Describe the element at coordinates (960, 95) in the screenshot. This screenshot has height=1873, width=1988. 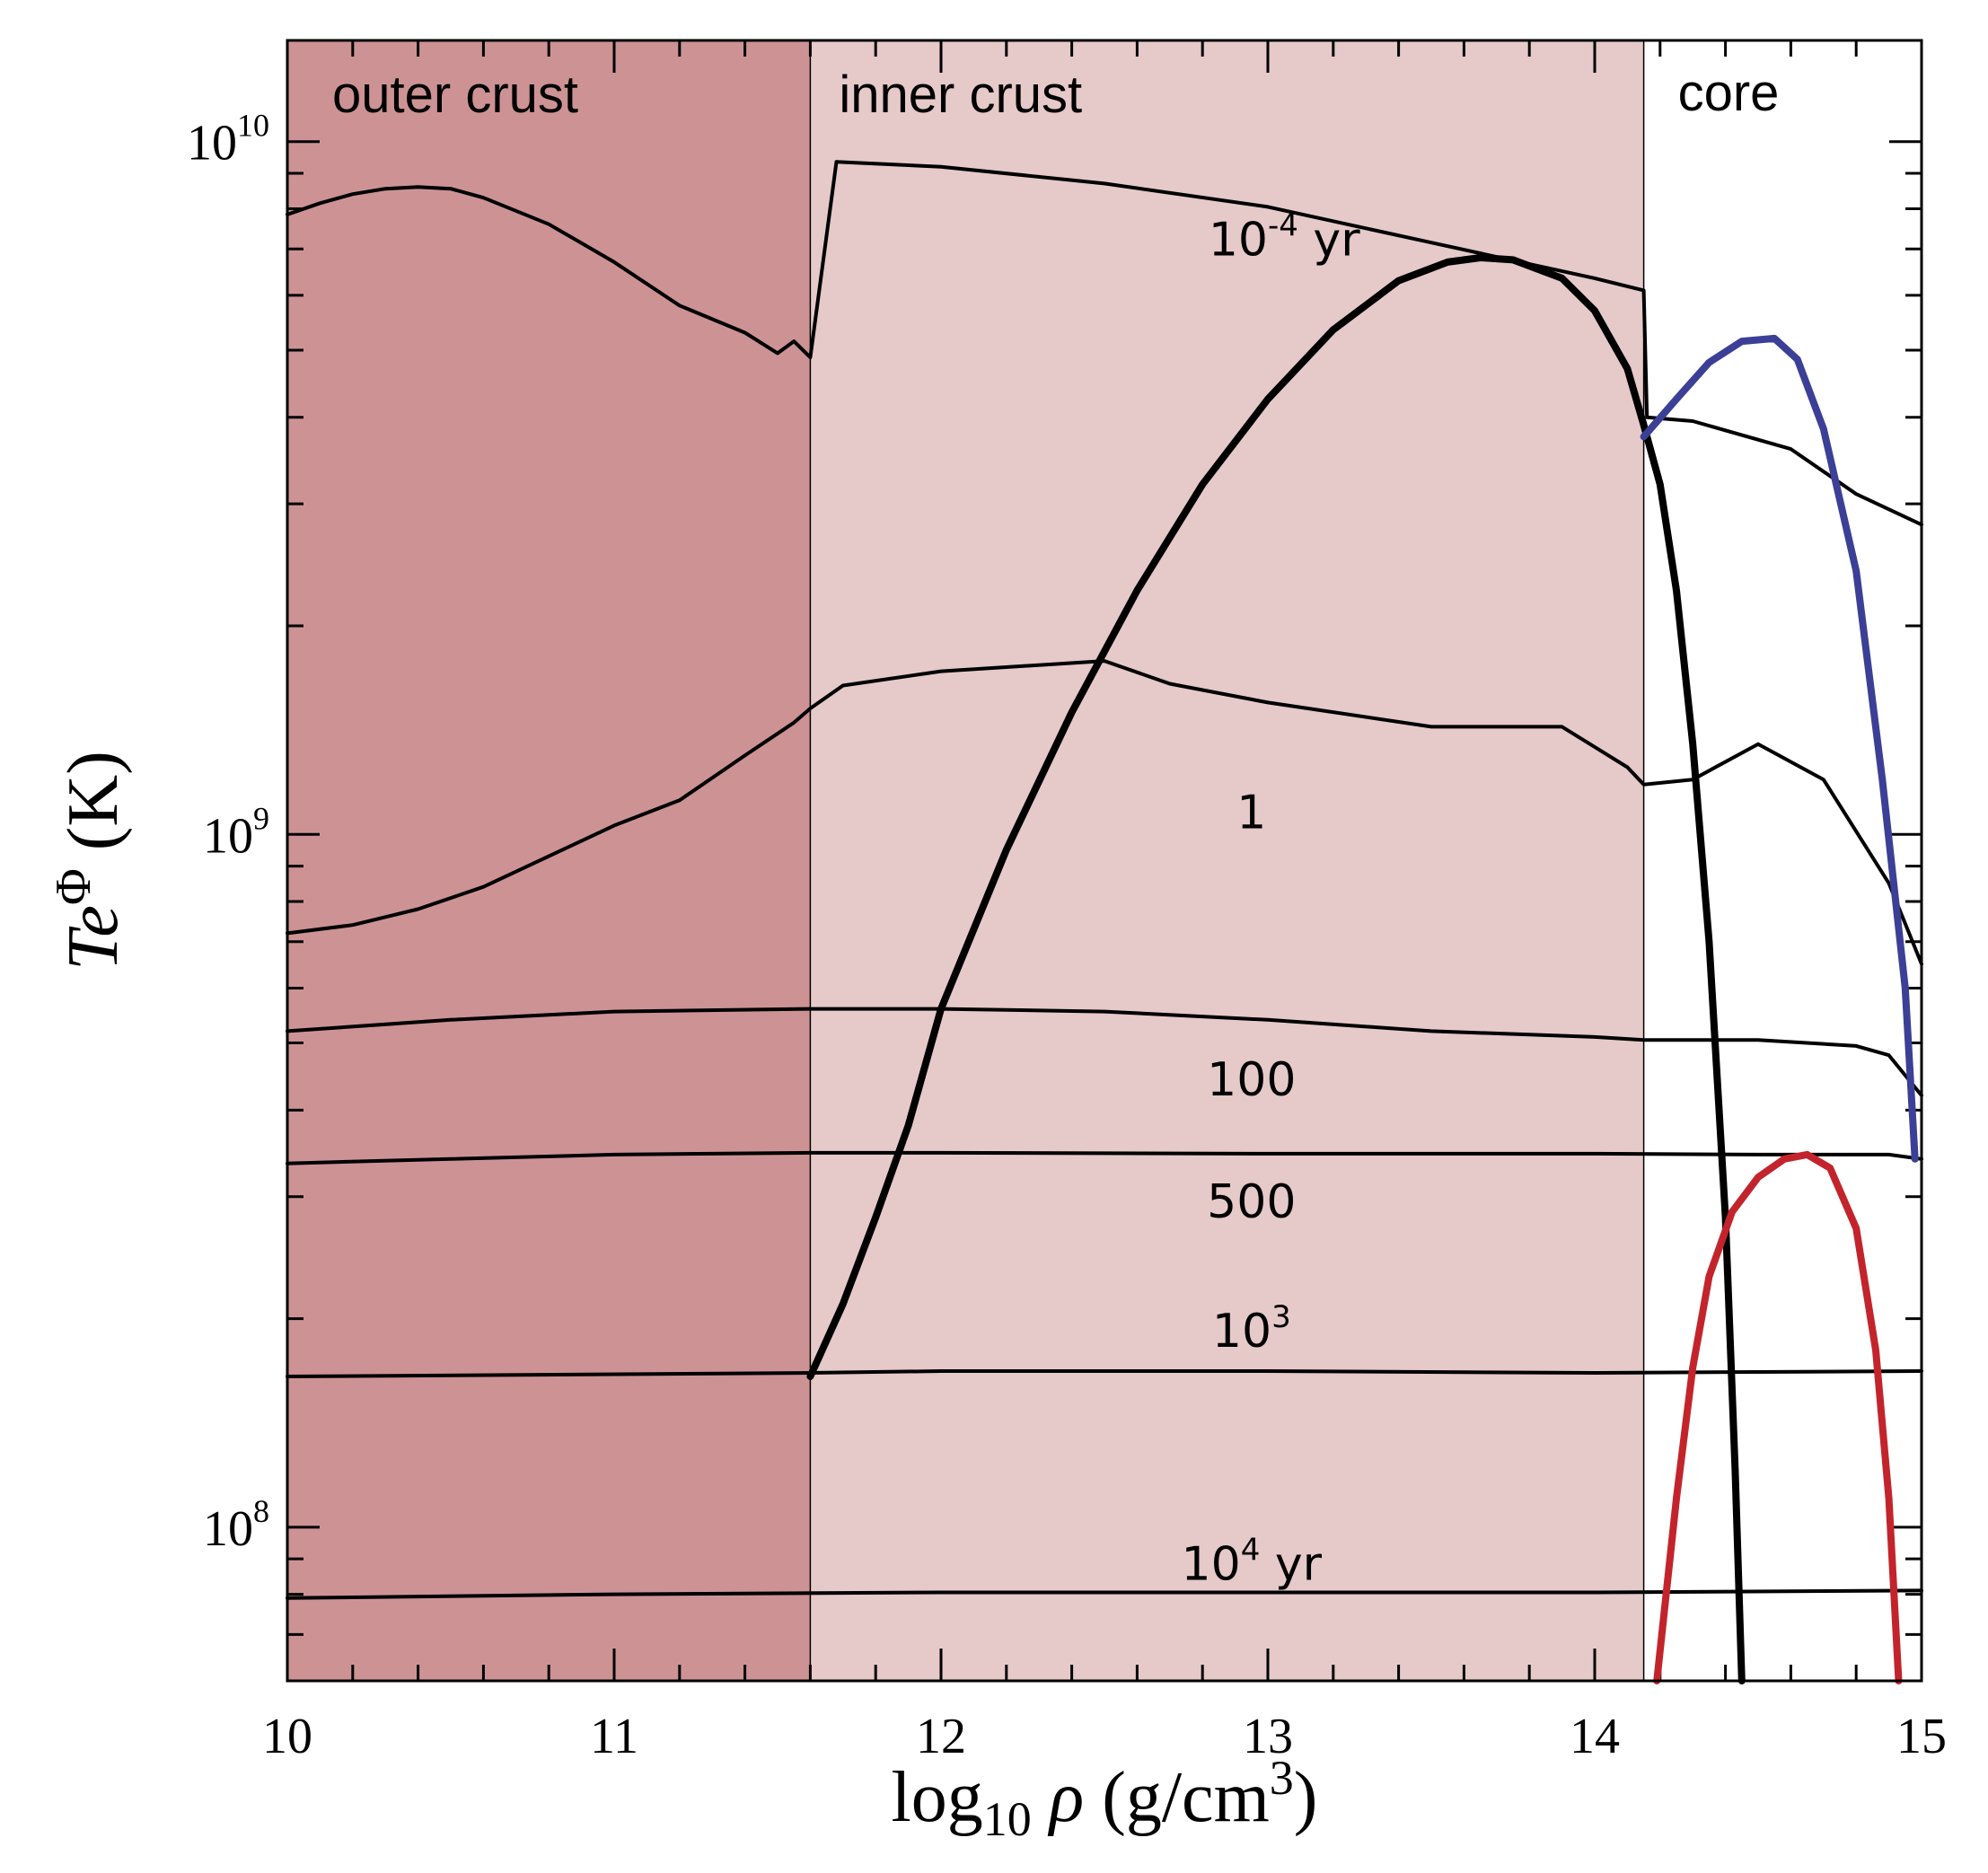
I see `region-label-inner-crust: inner crust` at that location.